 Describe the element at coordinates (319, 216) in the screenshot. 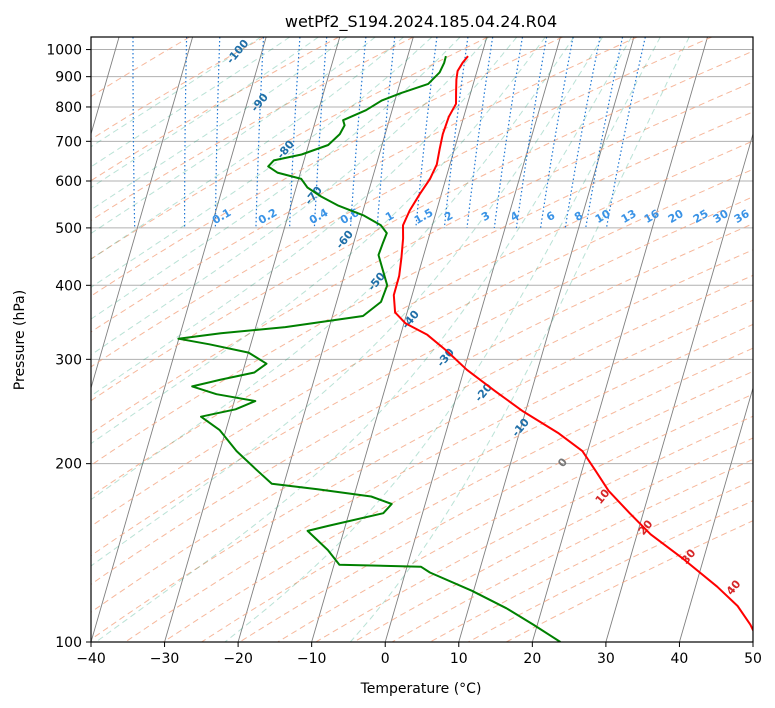

I see `mixing-ratio-label: 0.4` at that location.